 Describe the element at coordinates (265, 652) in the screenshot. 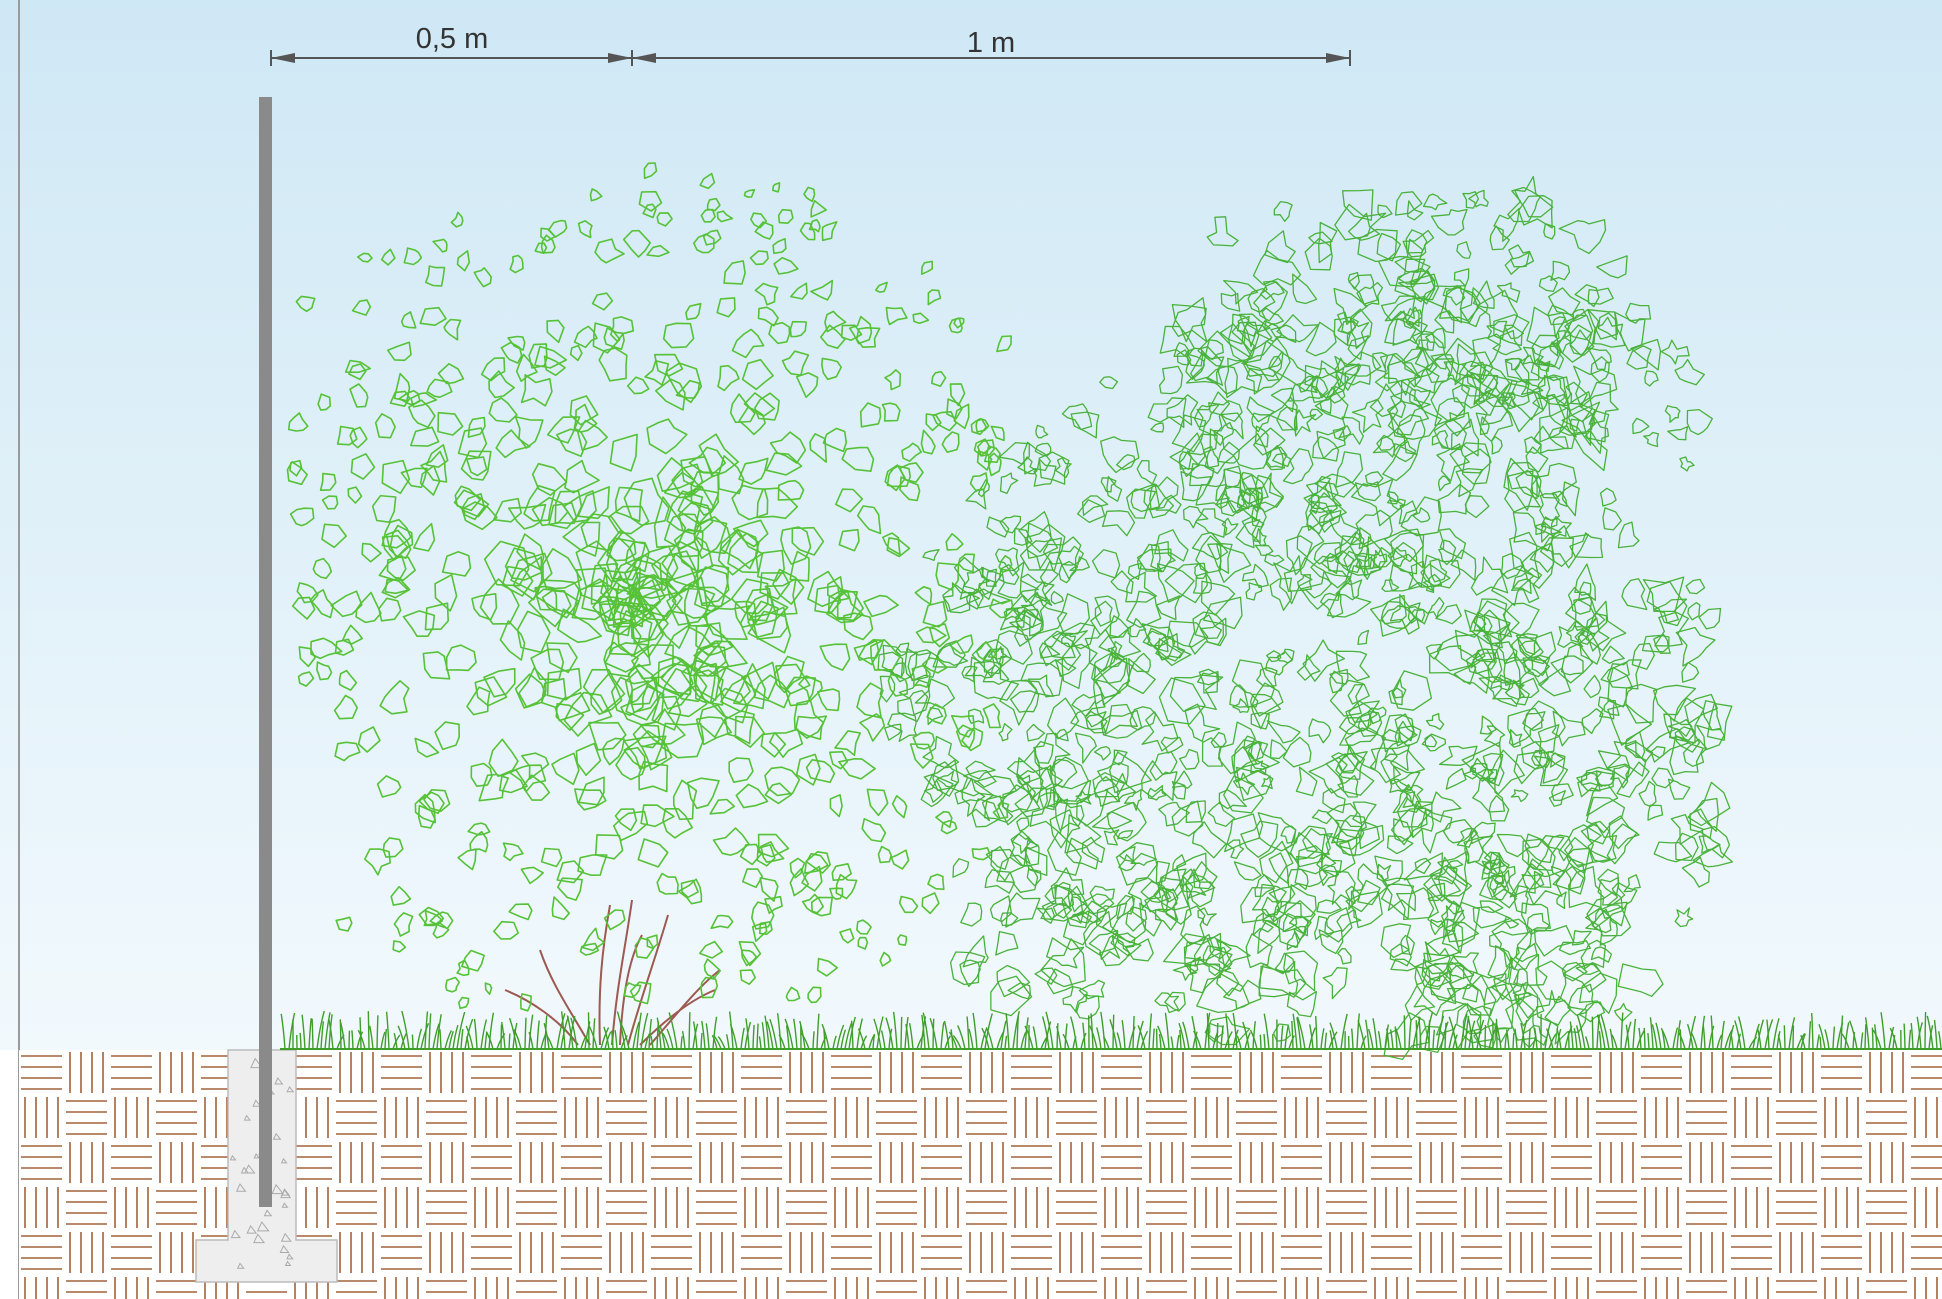

I see `fence-post-icon` at that location.